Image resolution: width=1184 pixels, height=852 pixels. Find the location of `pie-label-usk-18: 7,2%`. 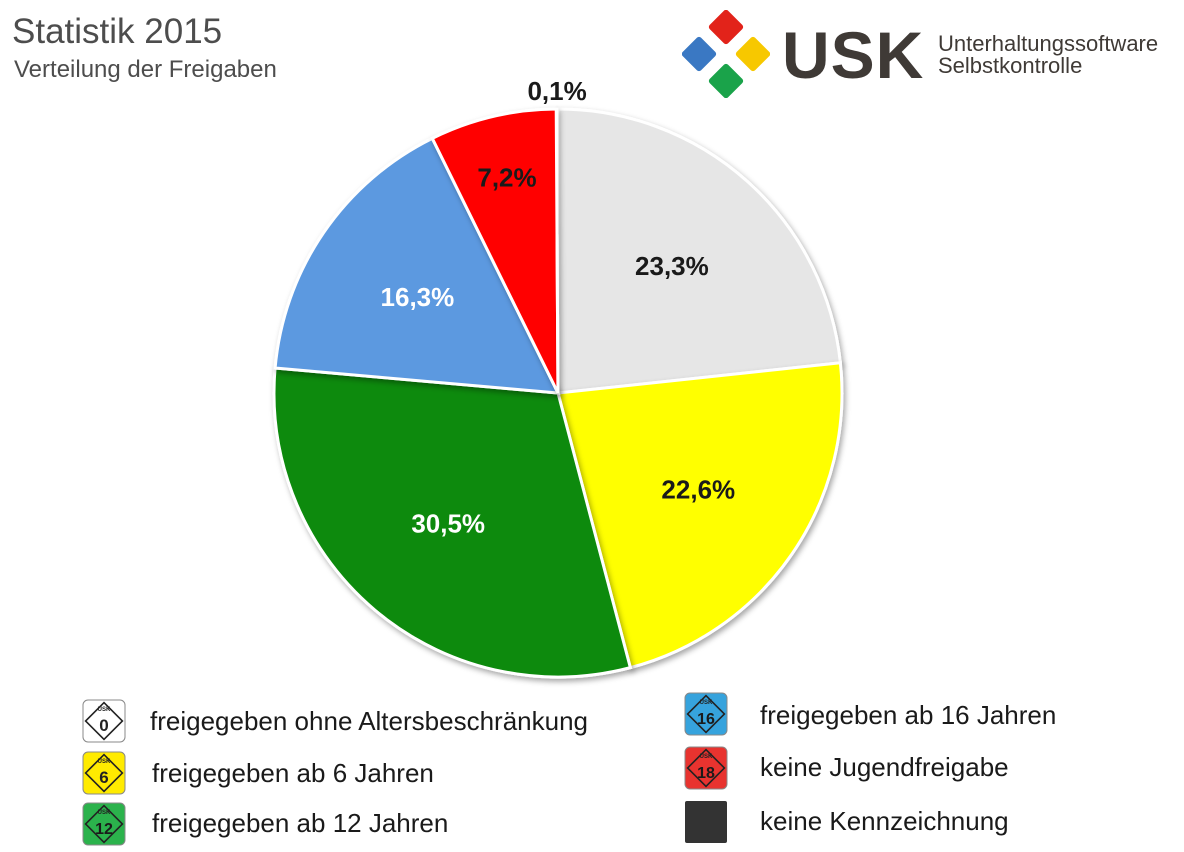

pie-label-usk-18: 7,2% is located at coordinates (506, 177).